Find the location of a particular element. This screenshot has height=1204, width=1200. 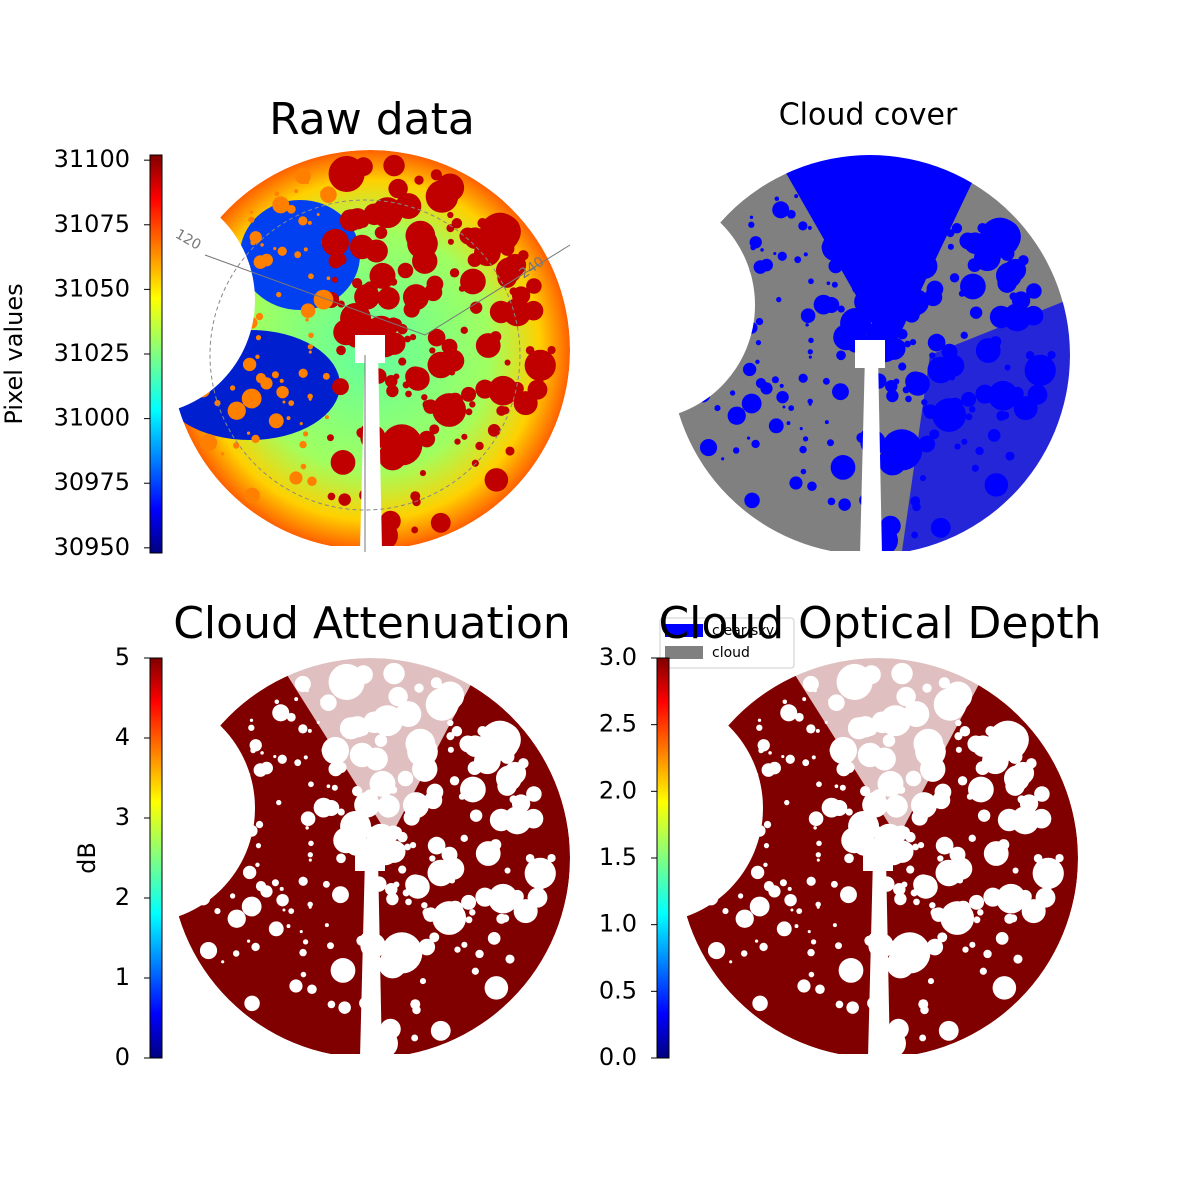

legend-swatch is located at coordinates (684, 652).